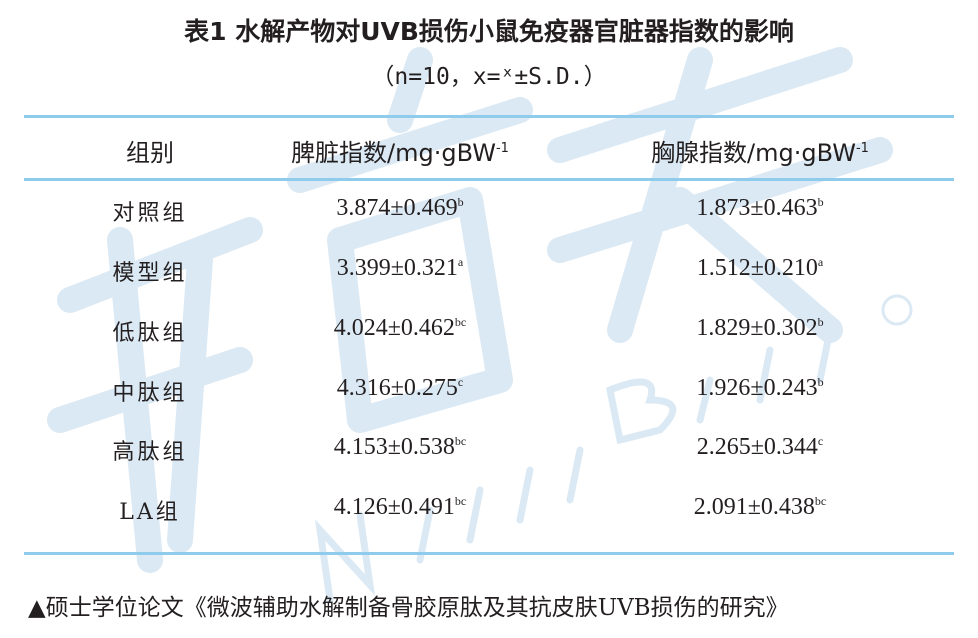  What do you see at coordinates (400, 153) in the screenshot?
I see `header-spleen-index: 脾脏指数/mg·gBW-1` at bounding box center [400, 153].